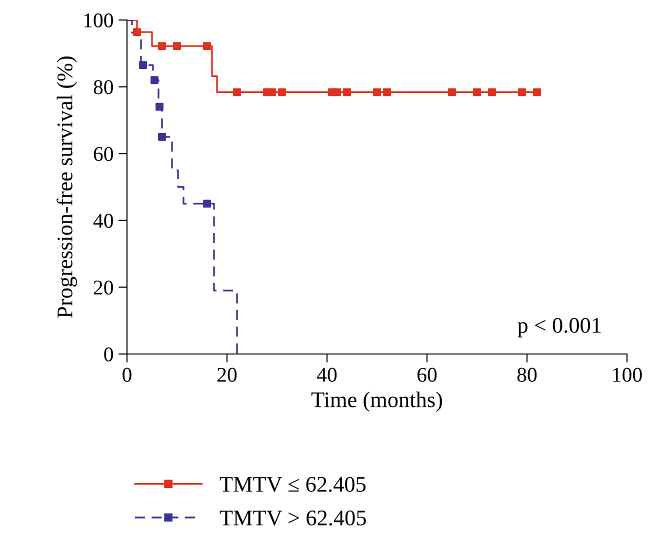 The image size is (652, 550). What do you see at coordinates (104, 87) in the screenshot?
I see `y-tick-label: 80` at bounding box center [104, 87].